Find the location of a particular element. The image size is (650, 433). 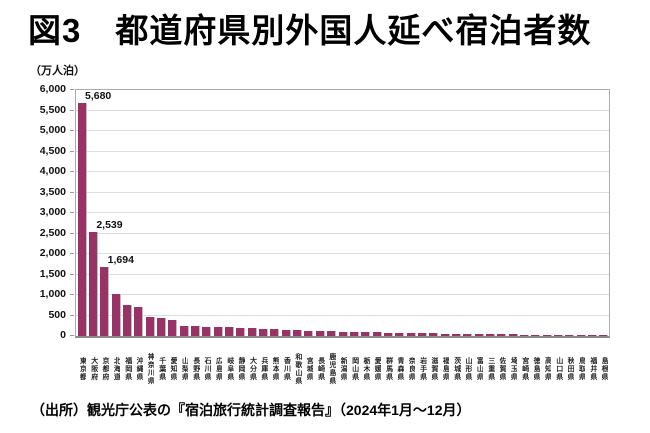

y-tick-label: 0 is located at coordinates (63, 335).